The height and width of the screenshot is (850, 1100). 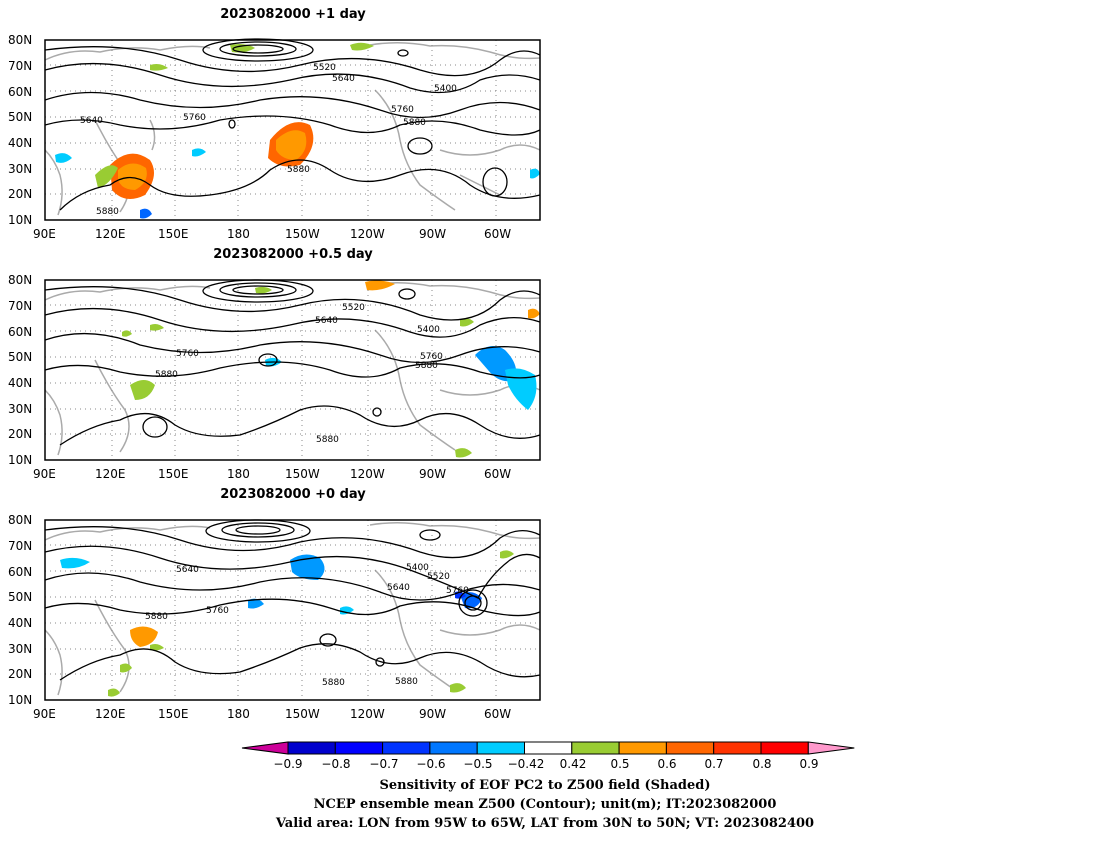 I want to click on lon-tick-label: 180, so click(x=238, y=713).